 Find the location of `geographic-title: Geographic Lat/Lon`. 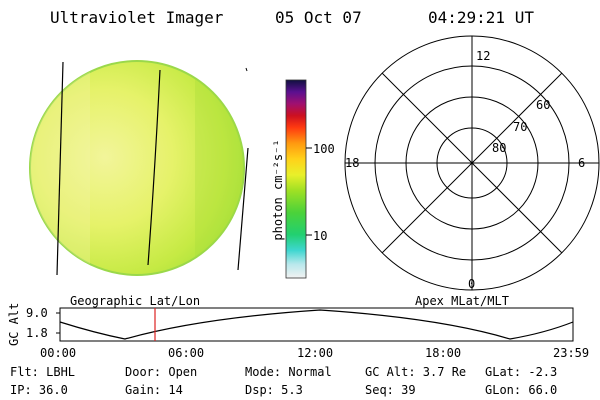

geographic-title: Geographic Lat/Lon is located at coordinates (135, 301).